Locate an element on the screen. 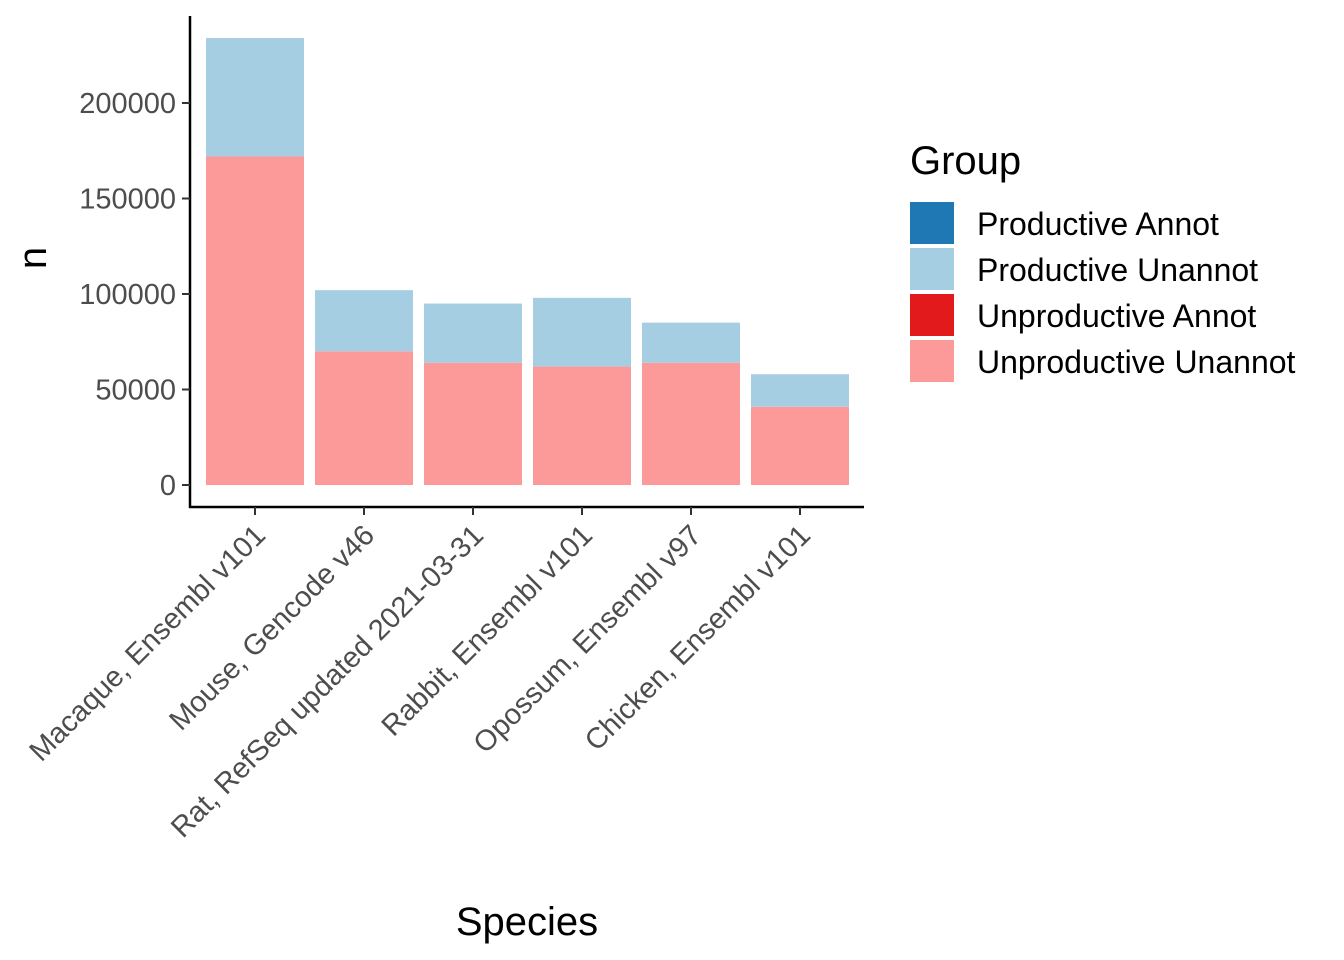 This screenshot has height=960, width=1344. y-tick-label: 100000 is located at coordinates (127, 295).